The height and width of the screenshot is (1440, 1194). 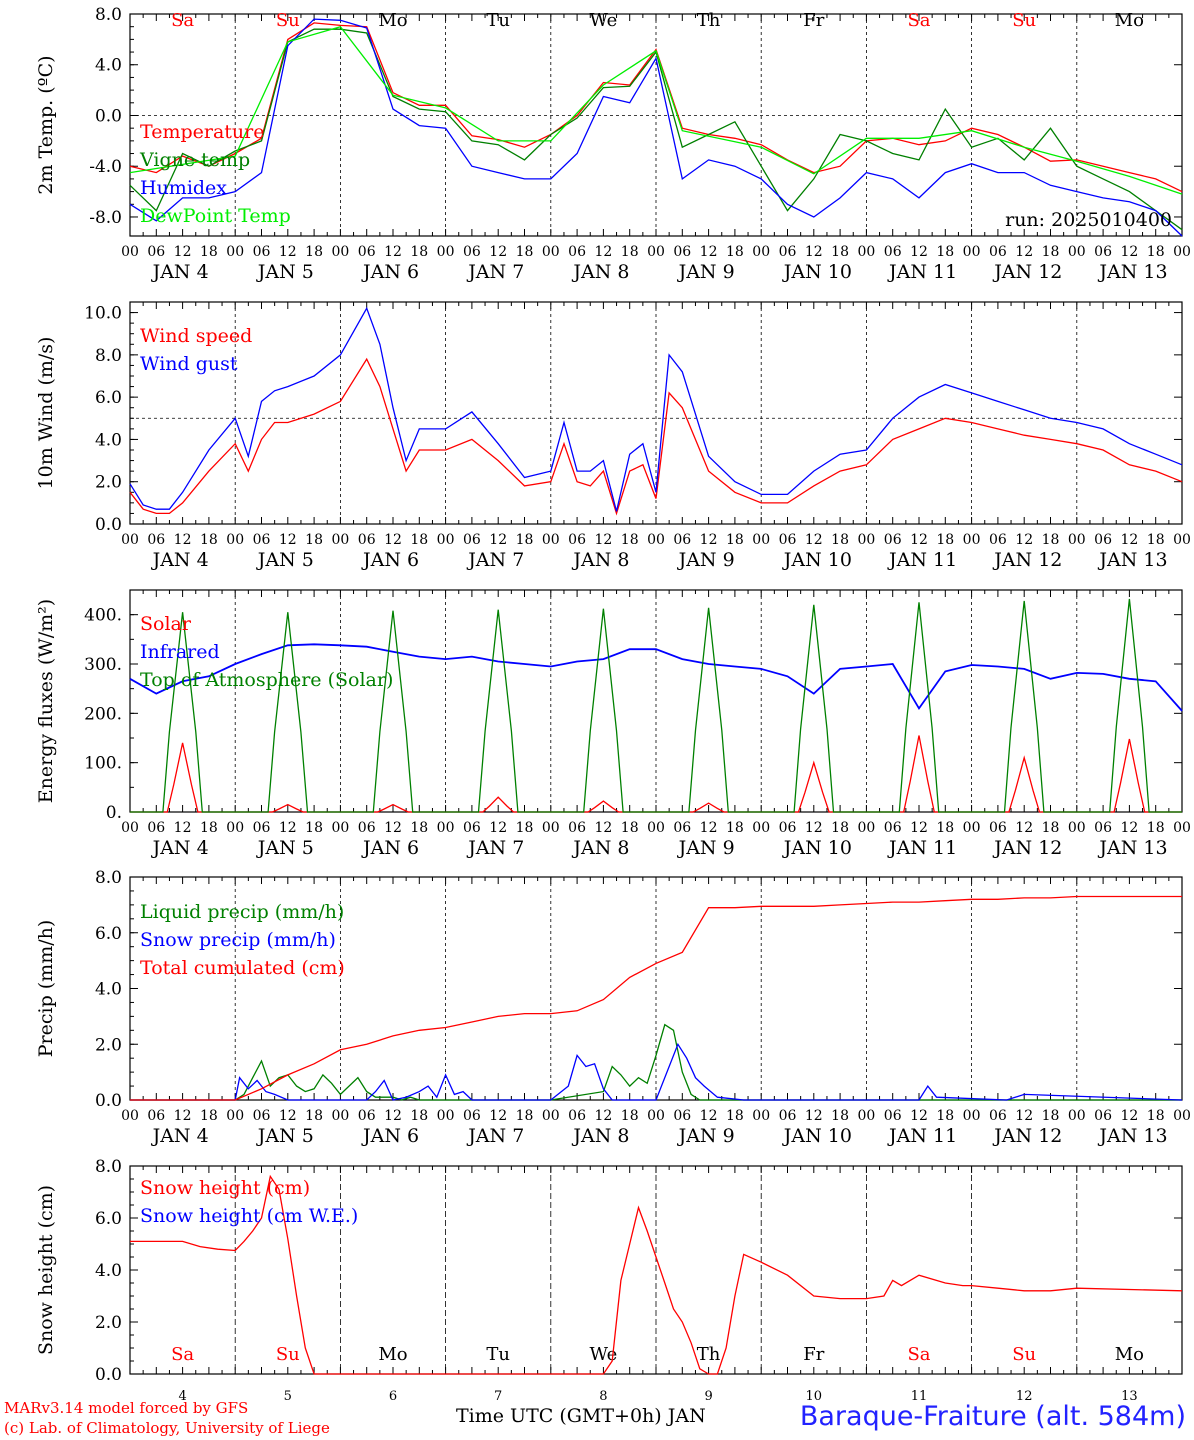 I want to click on wind-date-label: JAN 5, so click(x=285, y=560).